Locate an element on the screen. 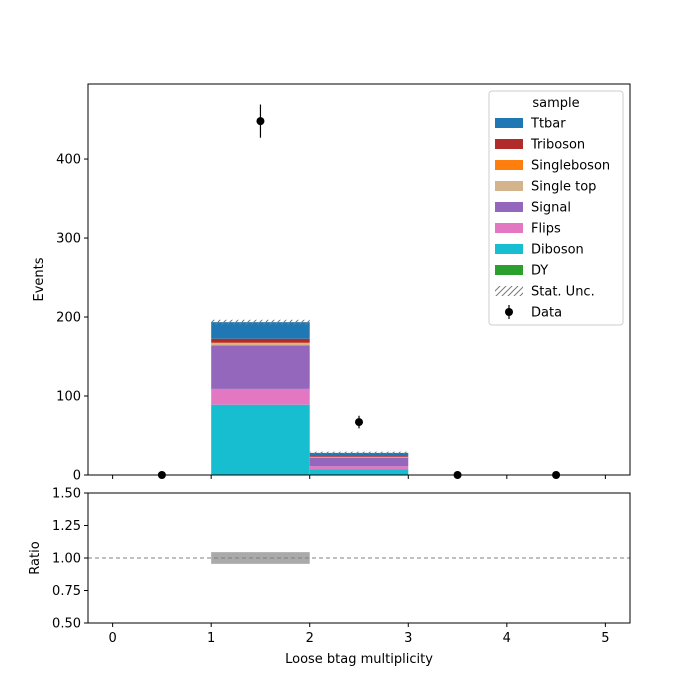 This screenshot has height=700, width=700. main-y-tick-label-3: 300 is located at coordinates (68, 239).